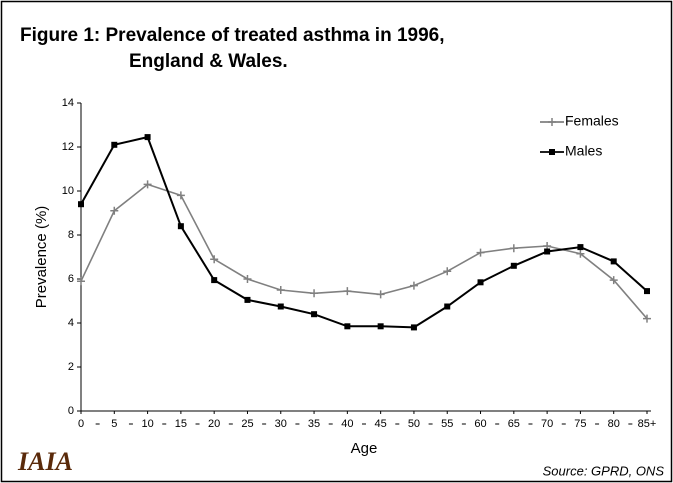  I want to click on x-tick-label: 0, so click(81, 424).